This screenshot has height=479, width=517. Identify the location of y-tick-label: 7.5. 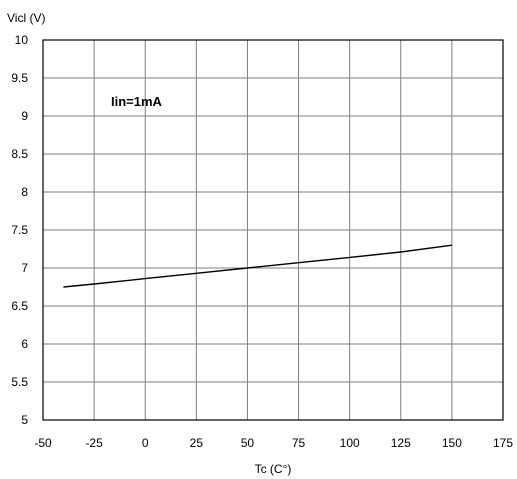
(19, 230).